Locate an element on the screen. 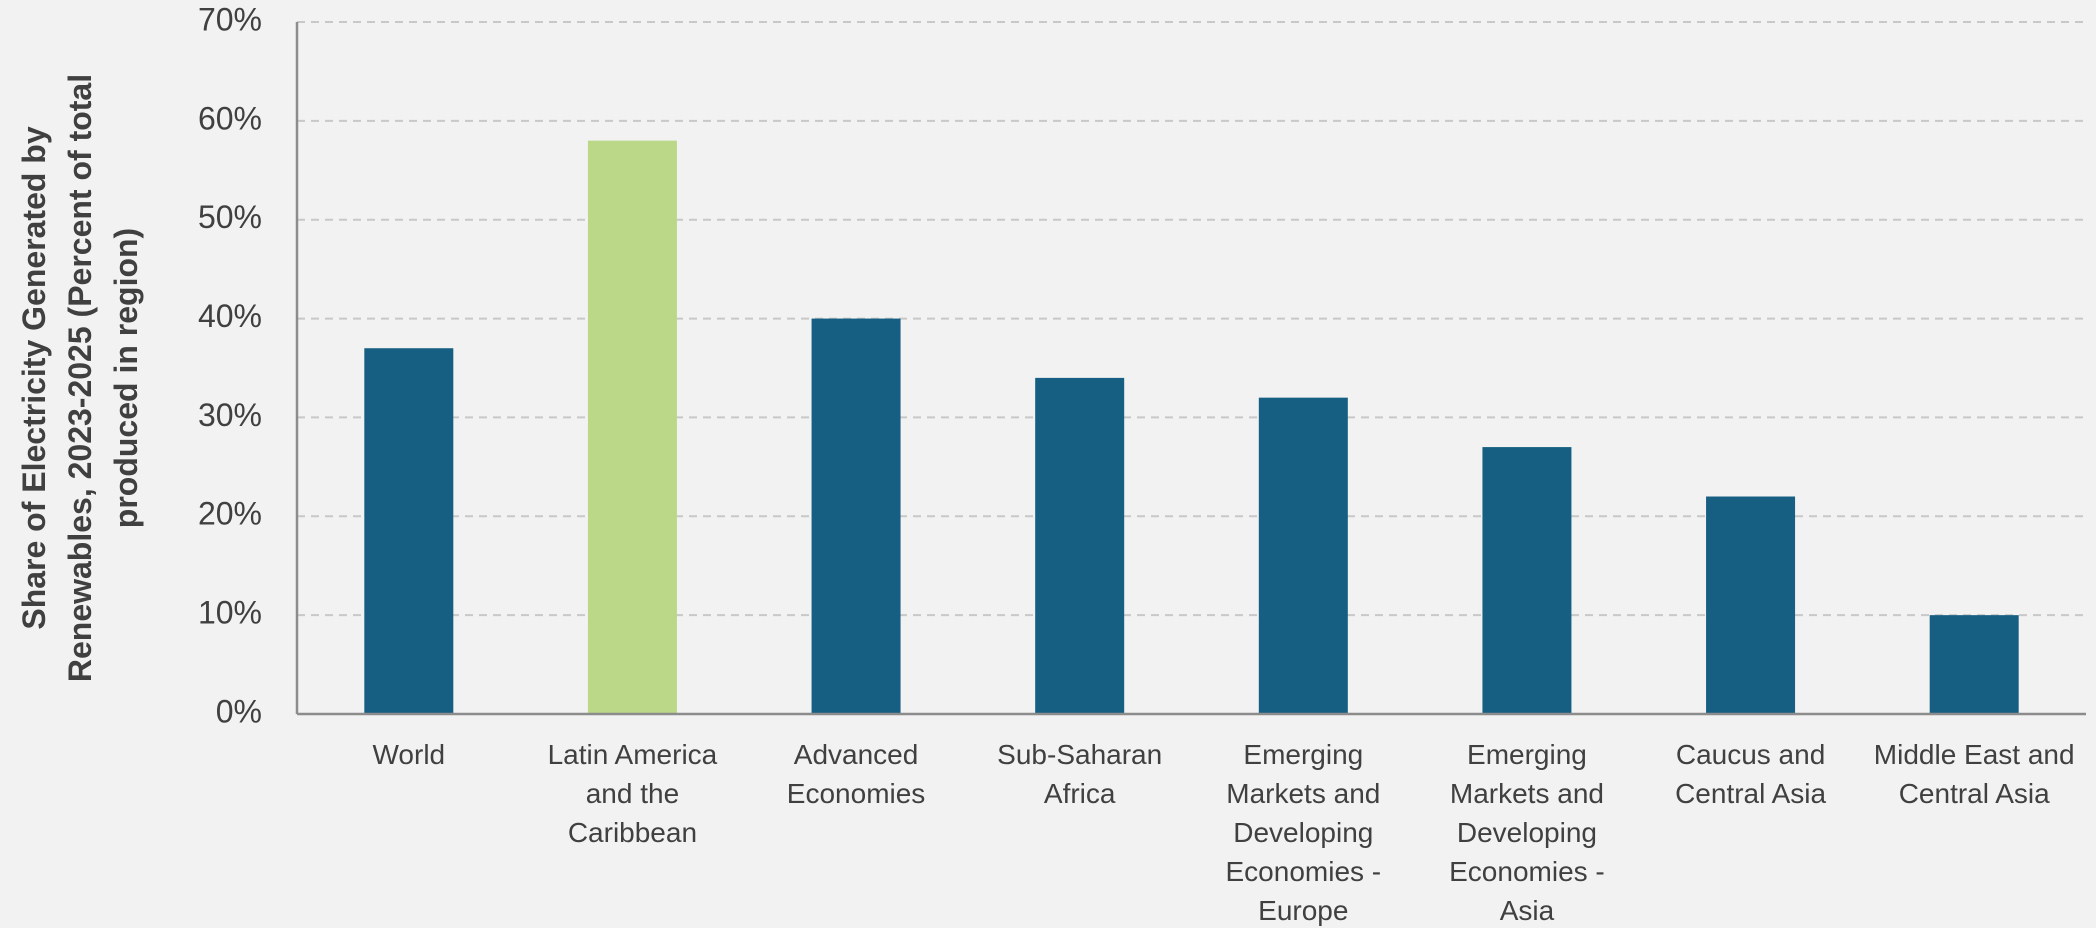  category-label-line: Caribbean is located at coordinates (632, 832).